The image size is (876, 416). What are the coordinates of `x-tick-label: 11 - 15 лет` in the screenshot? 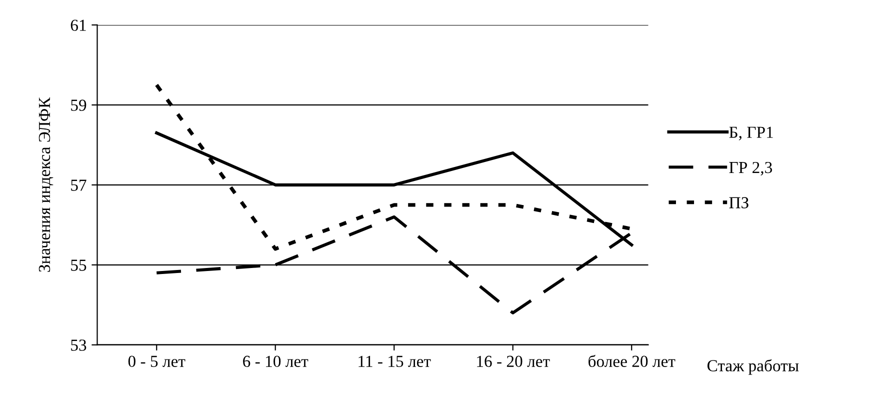 It's located at (394, 362).